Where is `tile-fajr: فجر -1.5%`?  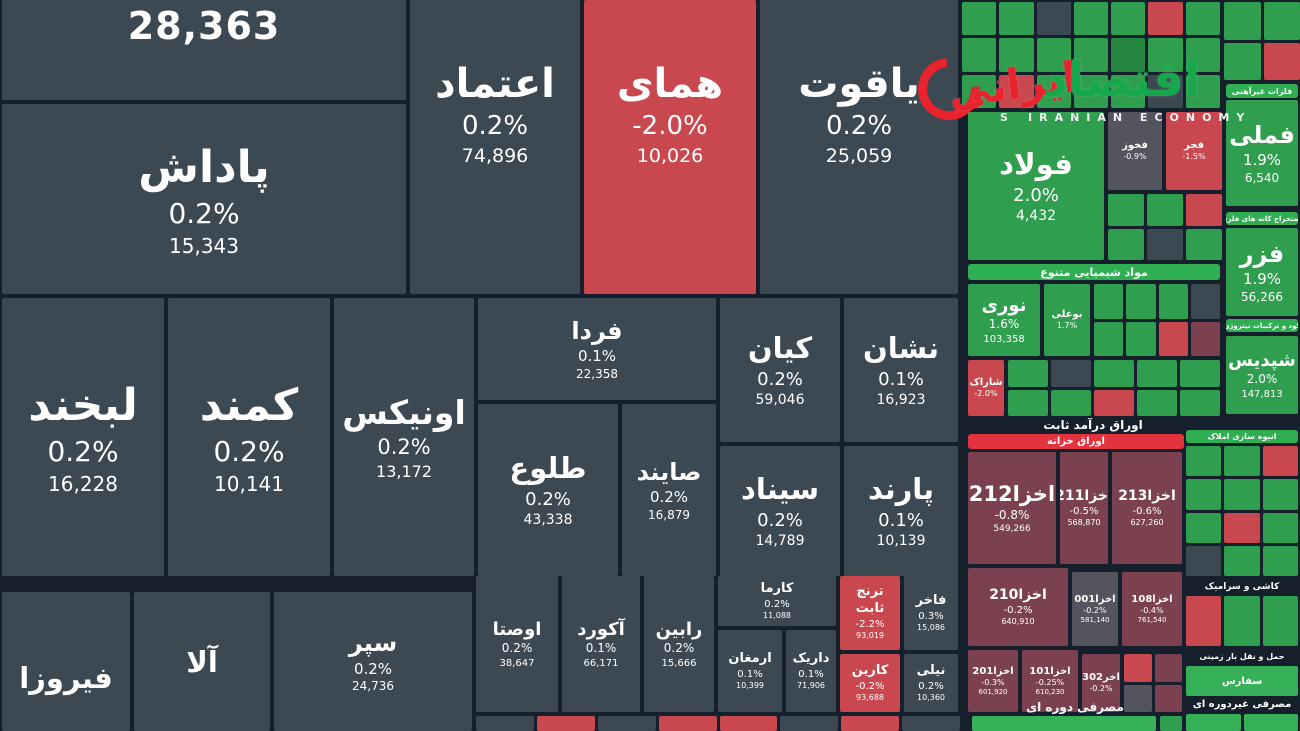
tile-fajr: فجر -1.5% is located at coordinates (1194, 151).